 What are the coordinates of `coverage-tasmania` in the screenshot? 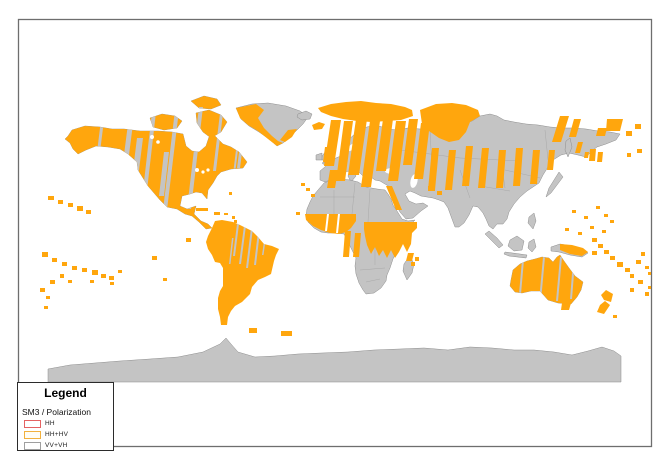 It's located at (566, 306).